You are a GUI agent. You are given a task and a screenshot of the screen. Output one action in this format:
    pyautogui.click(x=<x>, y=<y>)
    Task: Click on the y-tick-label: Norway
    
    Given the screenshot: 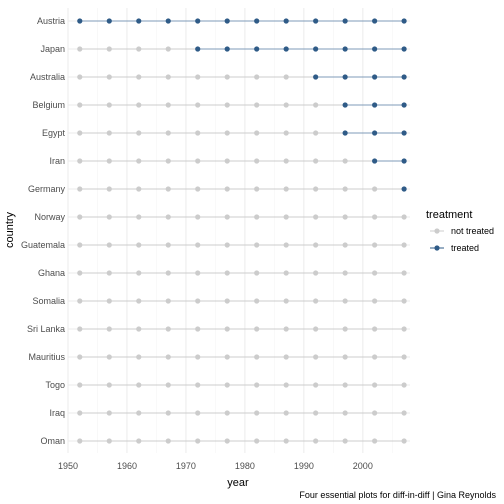 What is the action you would take?
    pyautogui.click(x=49, y=217)
    